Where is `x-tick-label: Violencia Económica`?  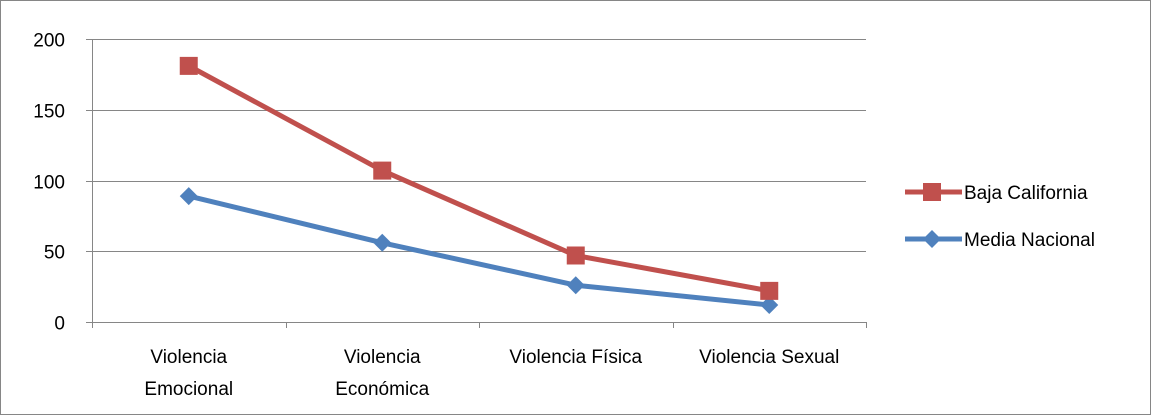 x-tick-label: Violencia Económica is located at coordinates (382, 373).